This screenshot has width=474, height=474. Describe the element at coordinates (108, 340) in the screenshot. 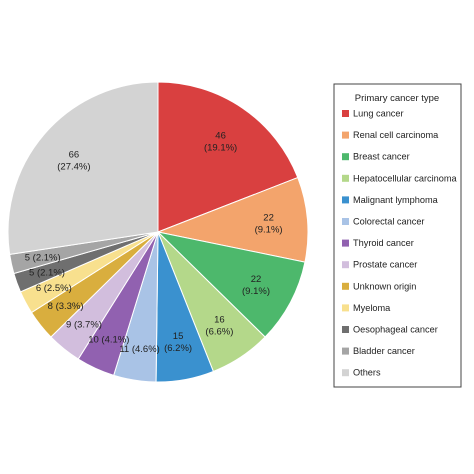

I see `slice-label: 10 (4.1%)` at that location.